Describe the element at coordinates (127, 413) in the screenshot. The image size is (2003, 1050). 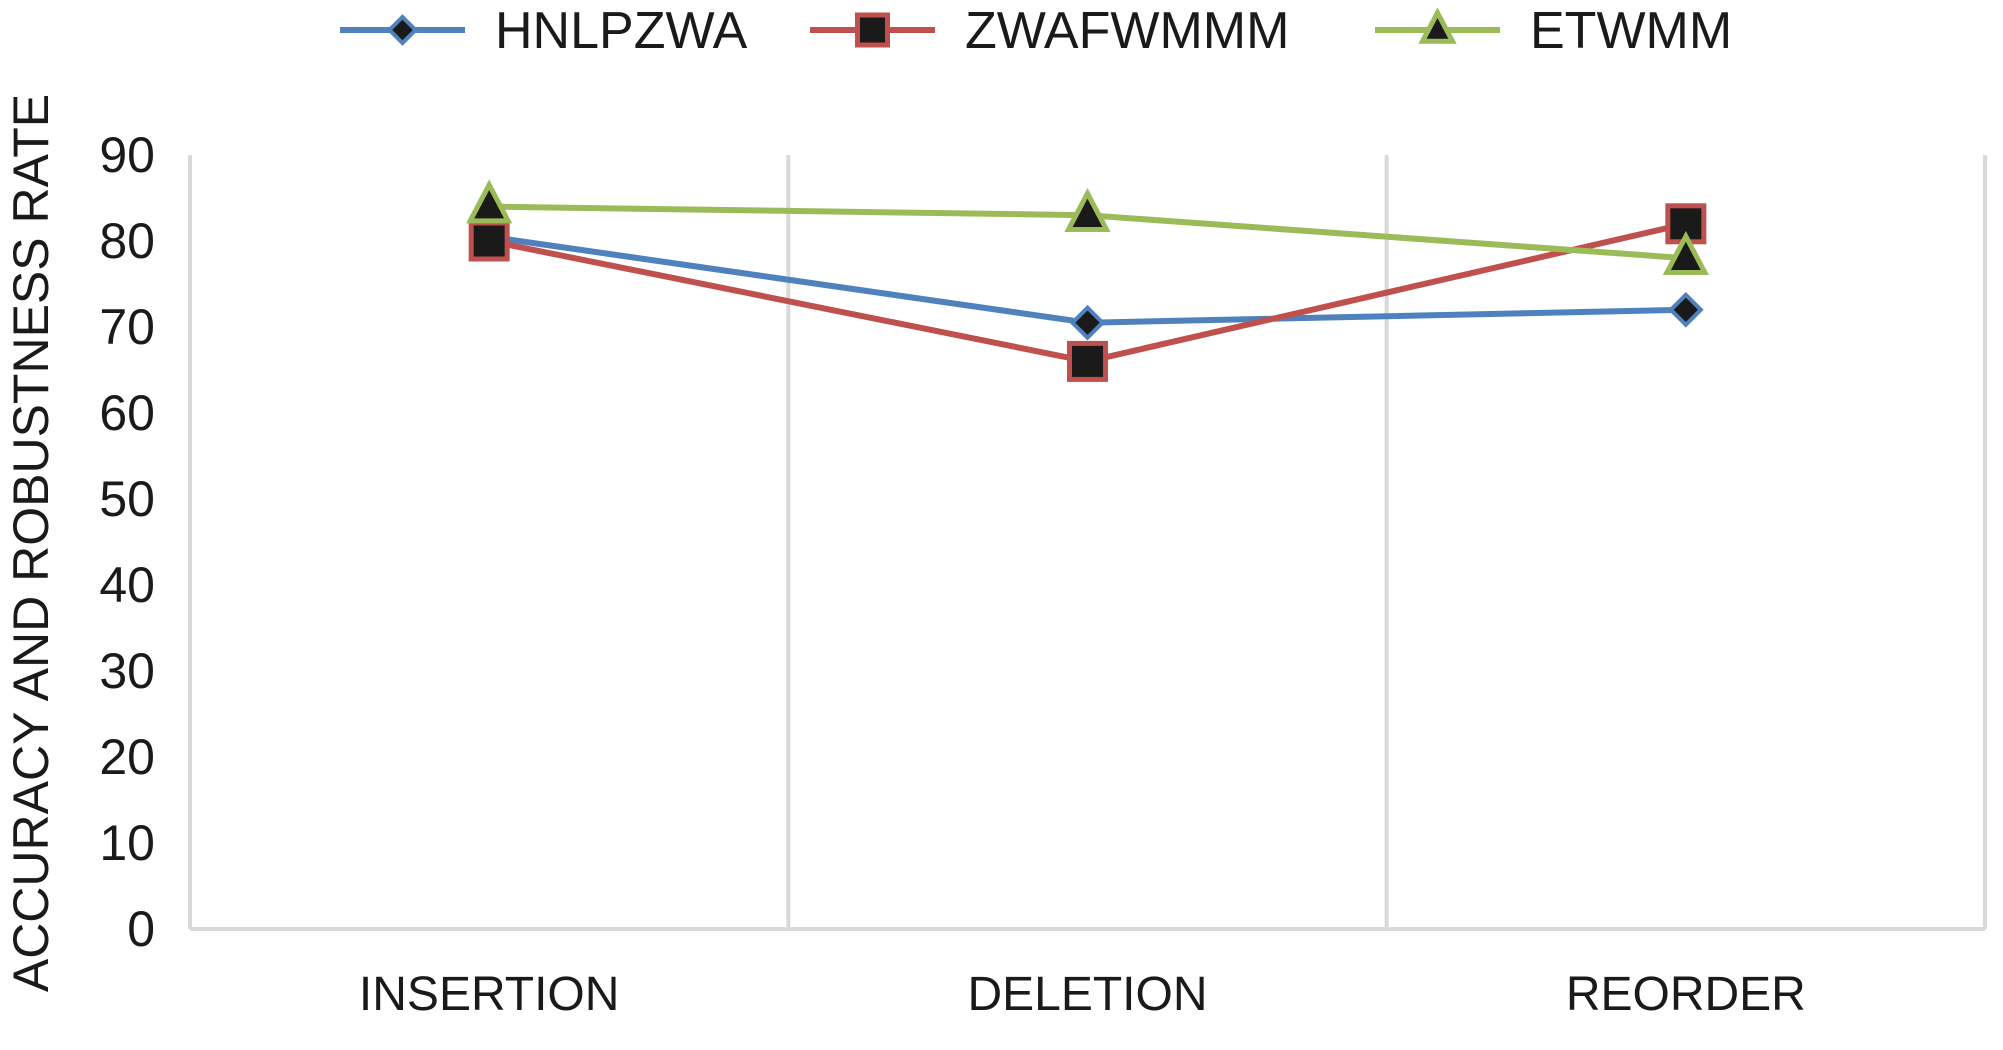
I see `y-tick-label: 60` at that location.